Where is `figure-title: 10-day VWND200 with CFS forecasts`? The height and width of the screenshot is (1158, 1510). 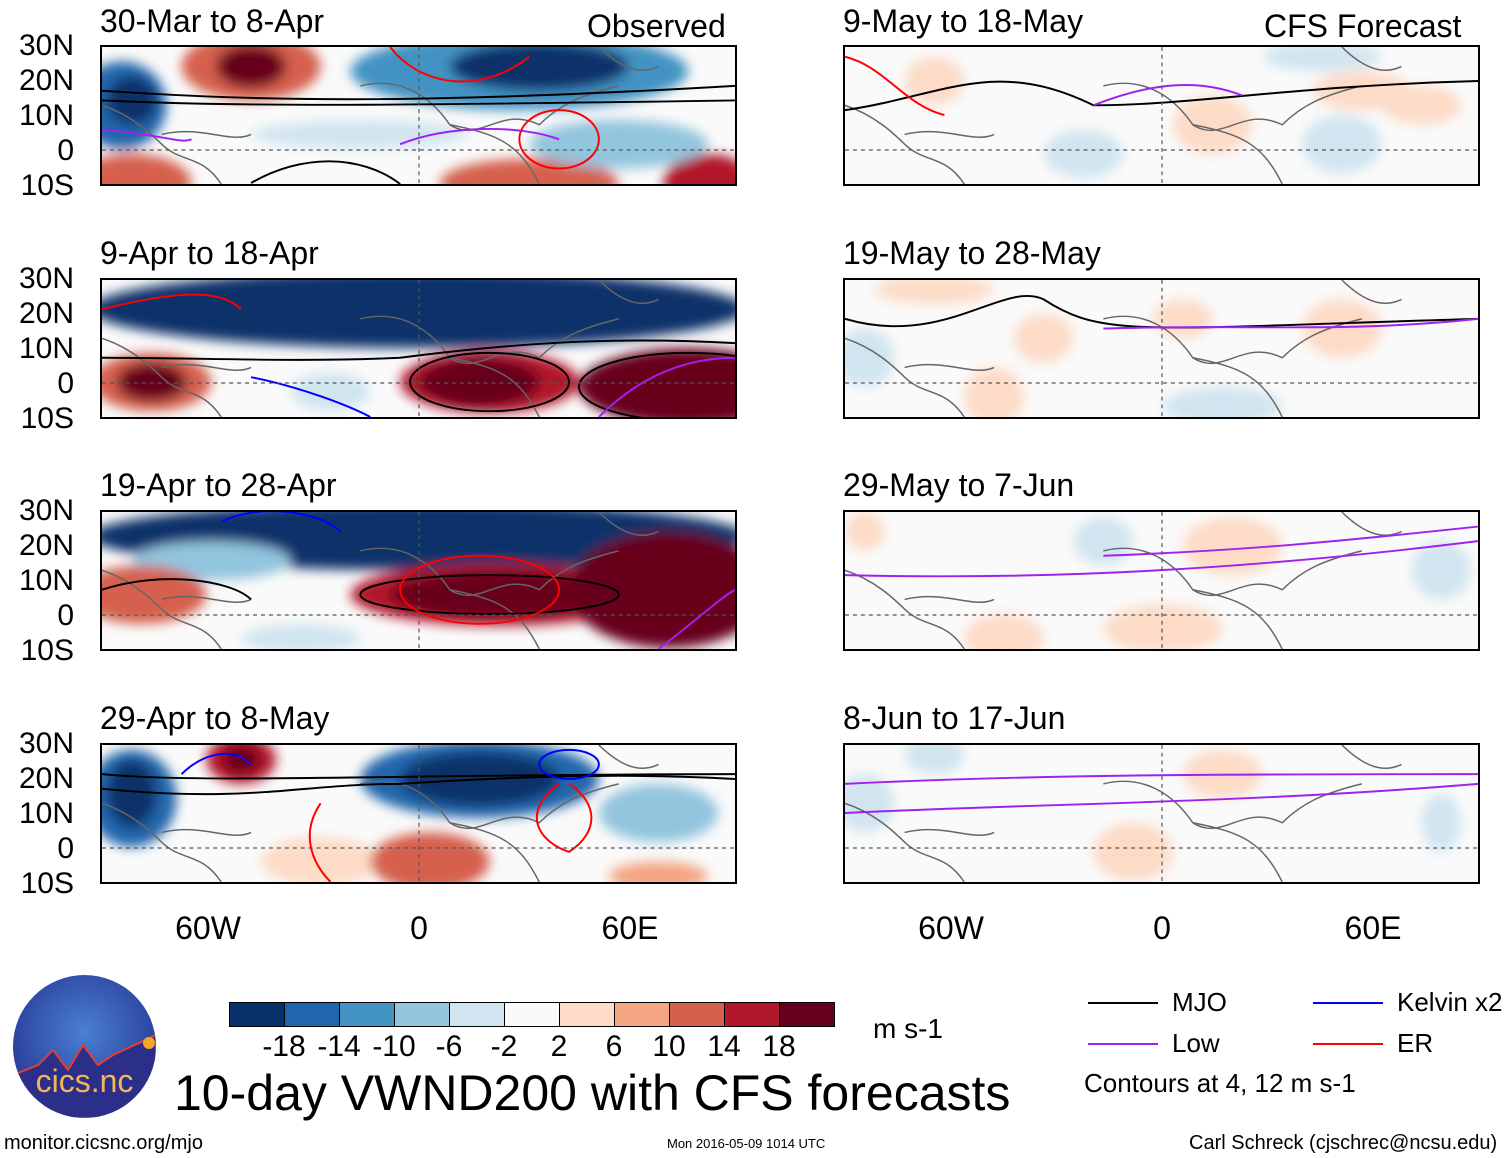 figure-title: 10-day VWND200 with CFS forecasts is located at coordinates (592, 1093).